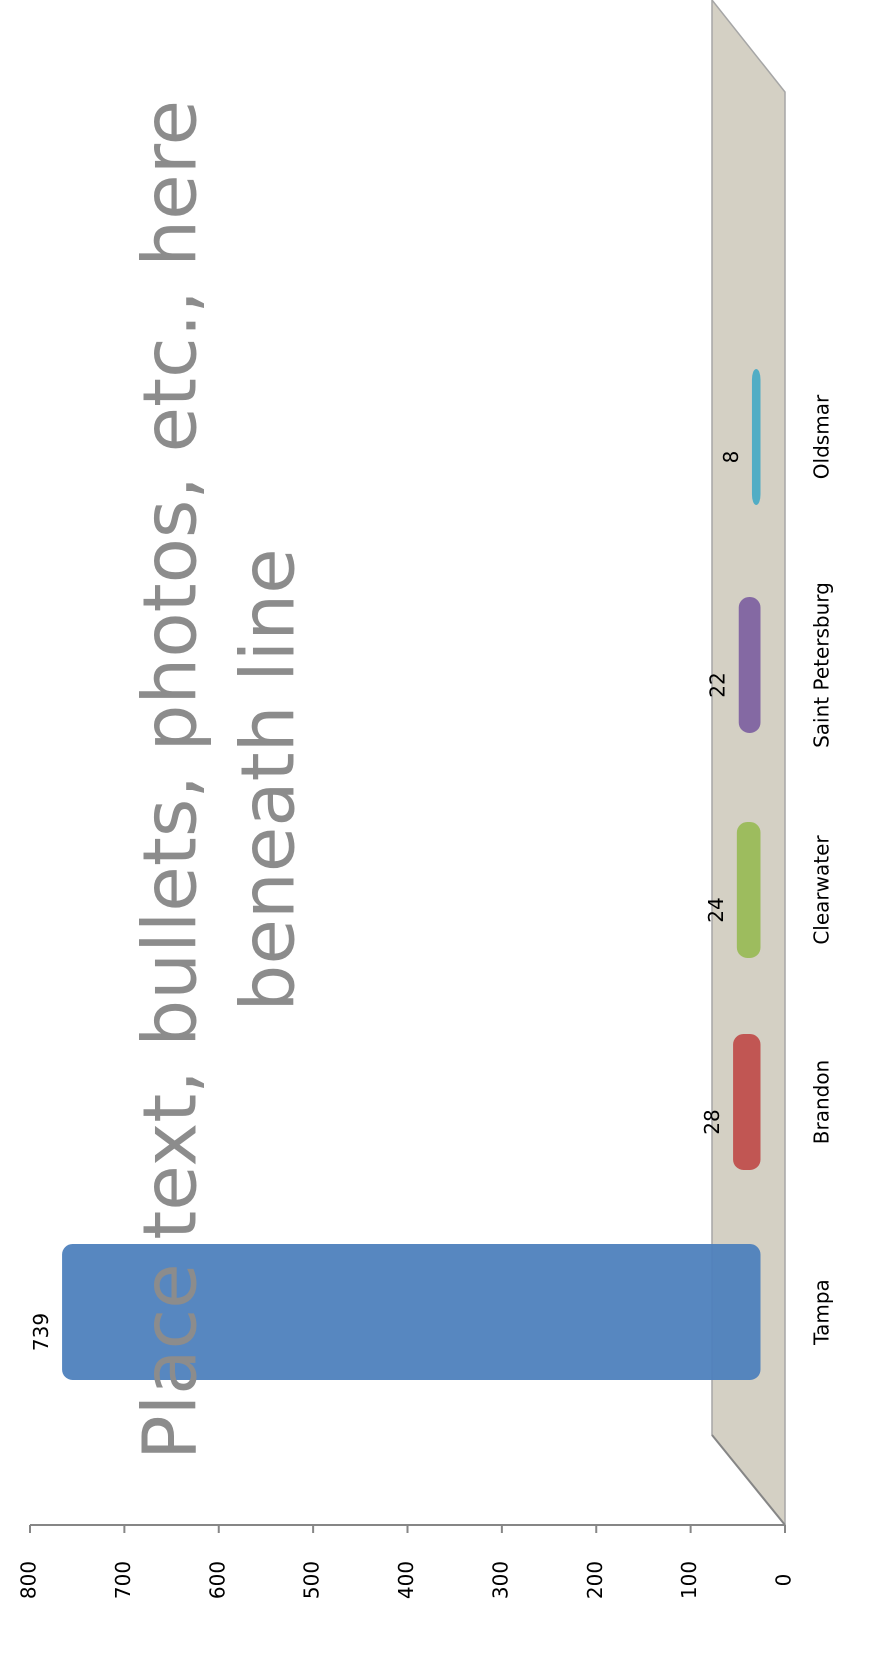  Describe the element at coordinates (822, 436) in the screenshot. I see `x-tick-label: Oldsmar` at that location.